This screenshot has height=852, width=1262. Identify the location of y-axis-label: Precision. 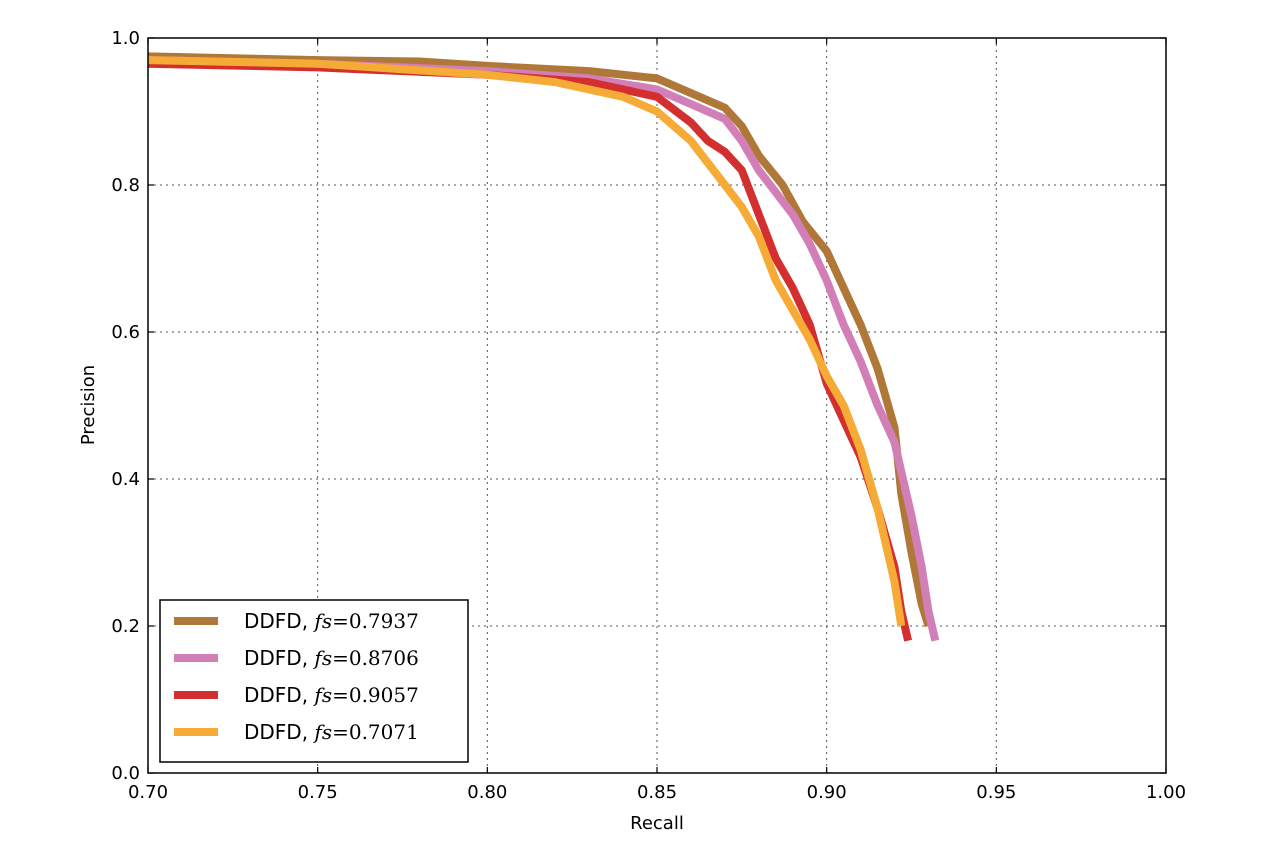
(88, 405).